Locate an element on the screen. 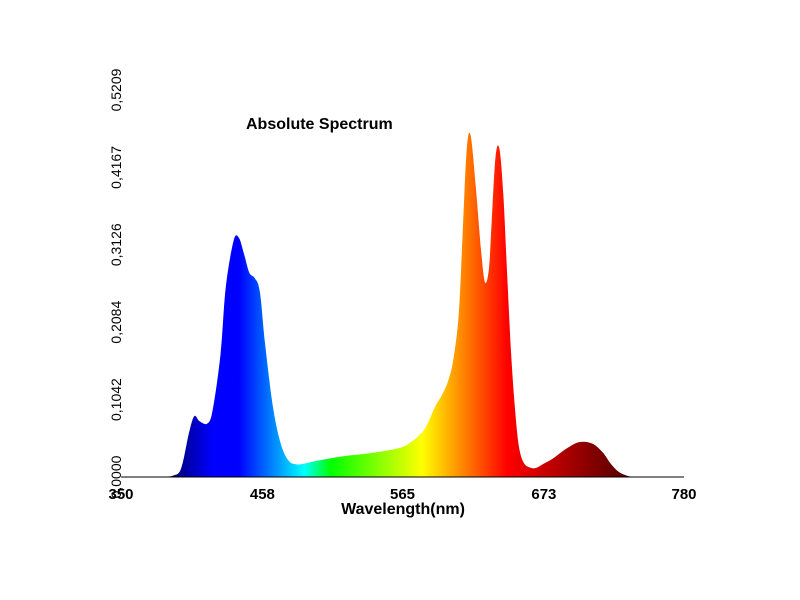 The image size is (800, 600). x-tick-label: 565 is located at coordinates (402, 494).